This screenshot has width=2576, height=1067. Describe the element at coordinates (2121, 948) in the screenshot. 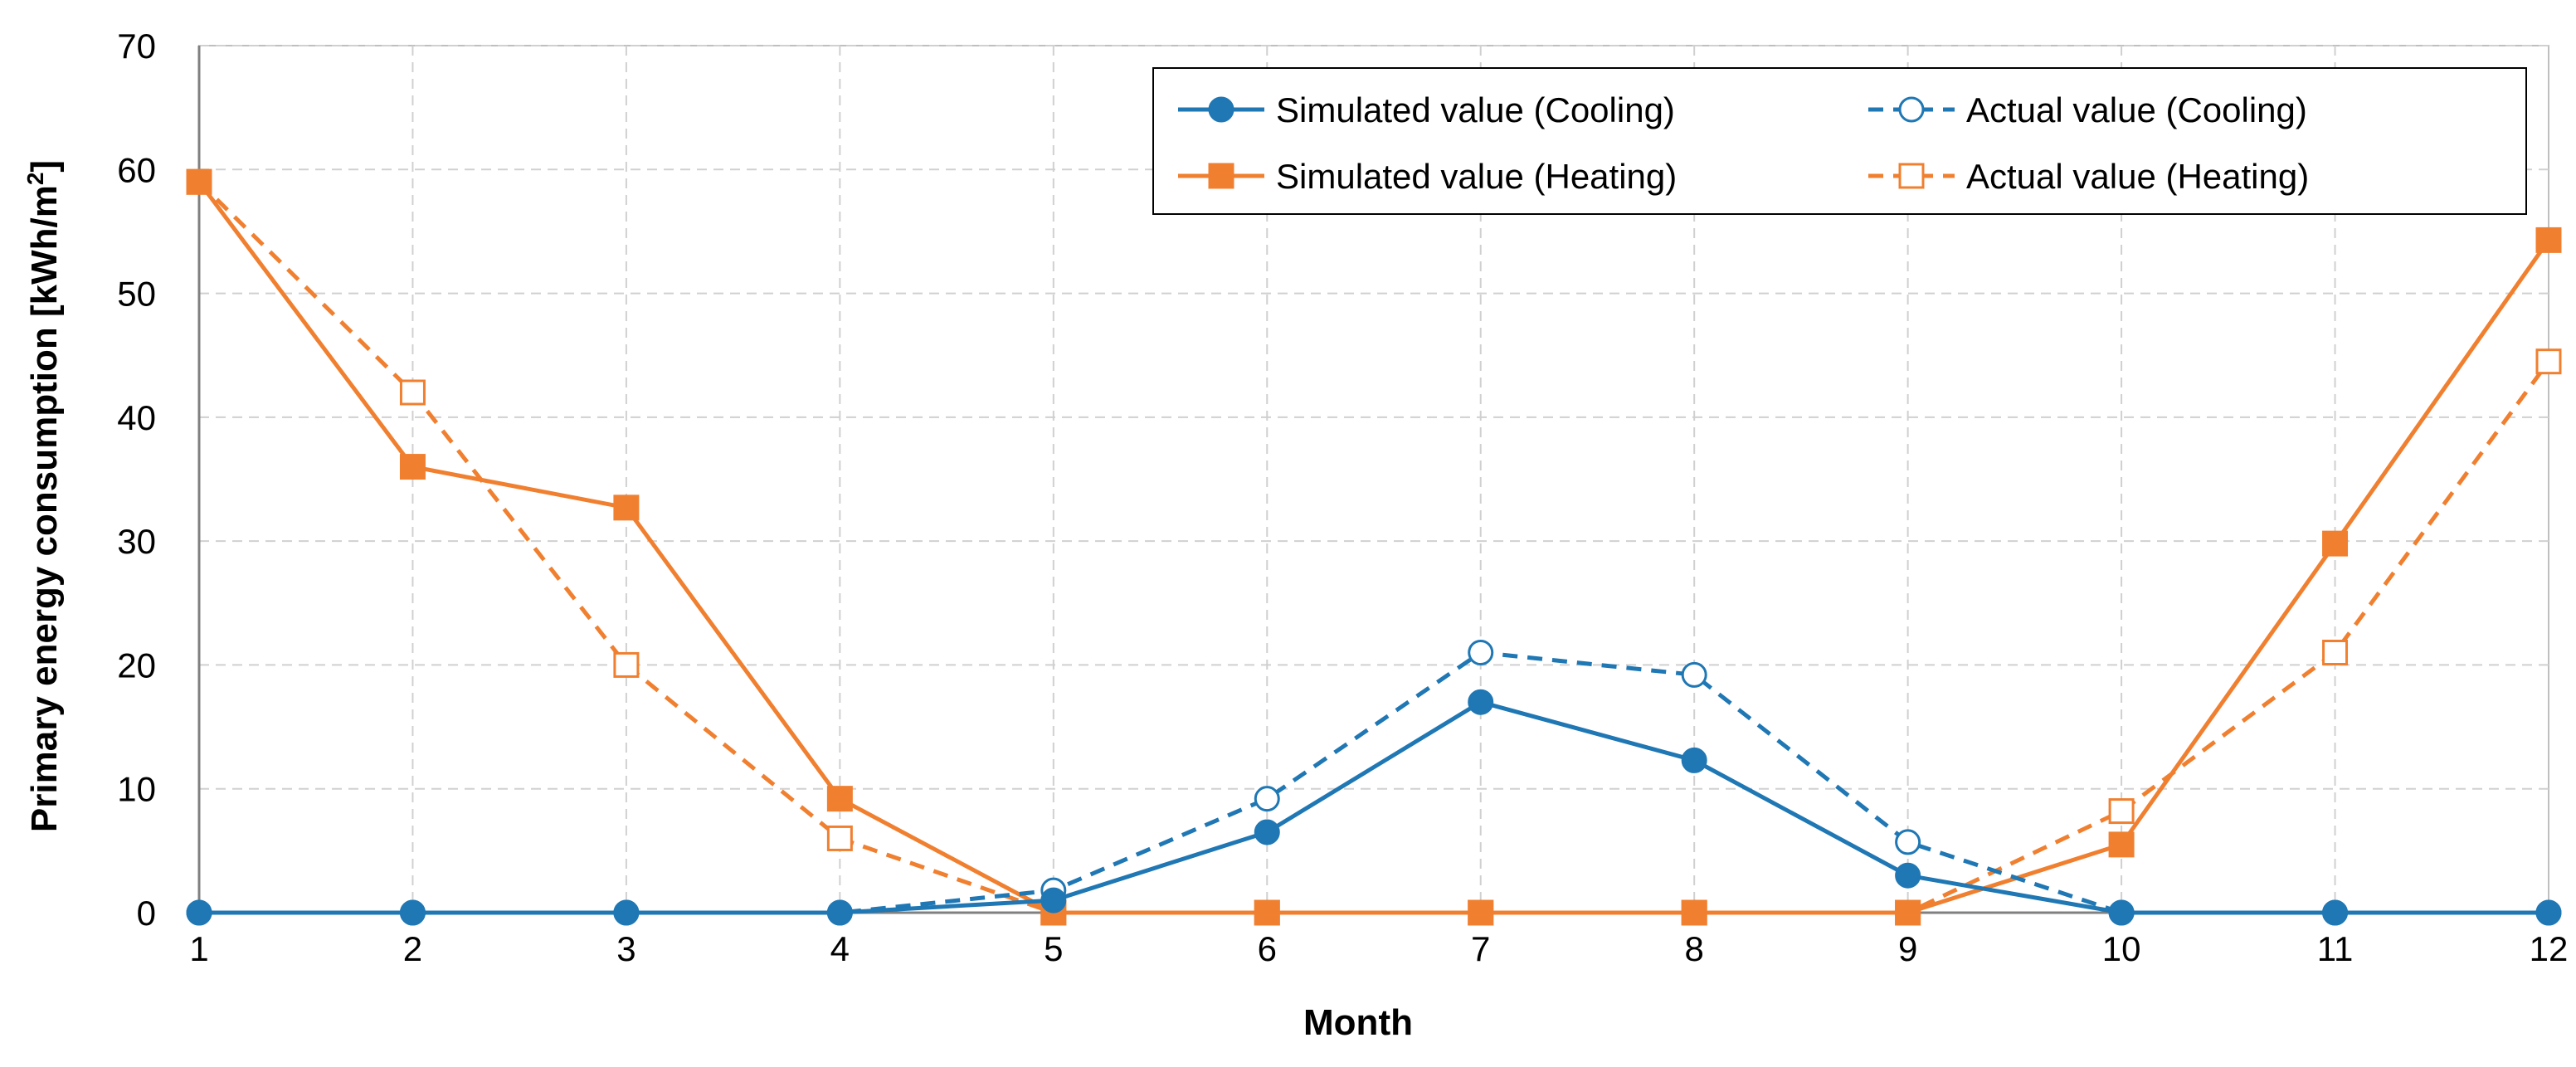

I see `x-tick-label: 10` at that location.